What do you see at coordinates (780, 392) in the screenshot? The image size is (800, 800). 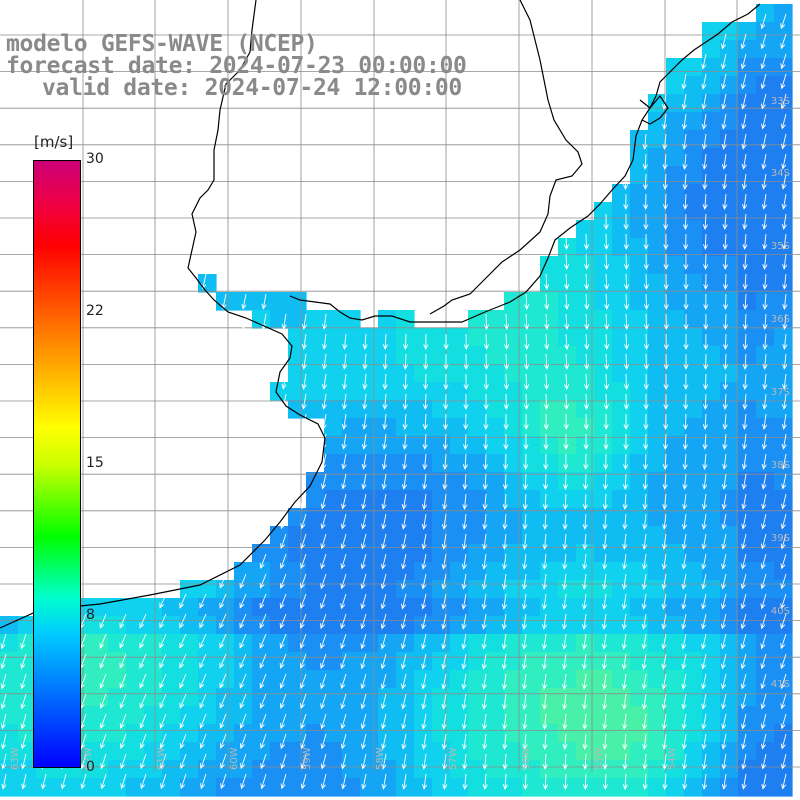 I see `latitude-label: 37S` at bounding box center [780, 392].